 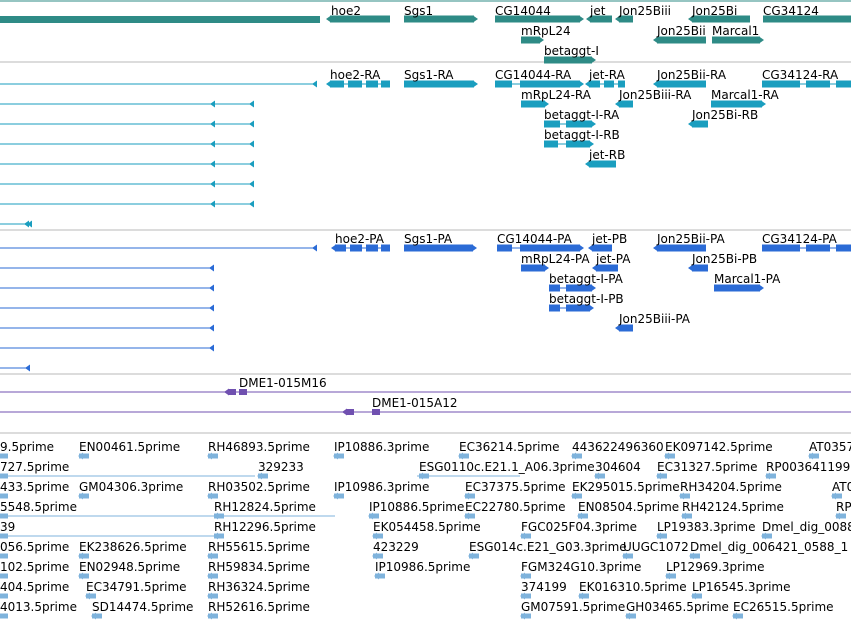 I want to click on est-label: 4013.5prime, so click(x=38, y=607).